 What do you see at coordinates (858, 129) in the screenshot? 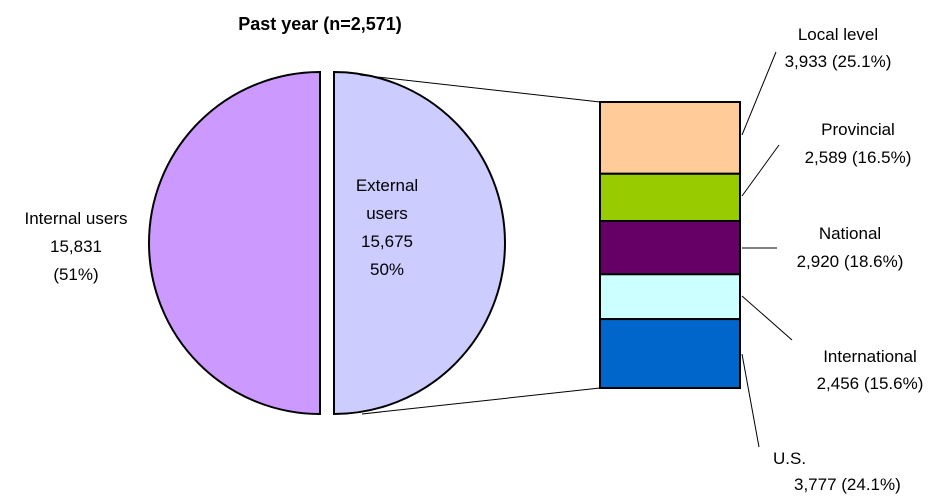
I see `segment-label-provincial: Provincial` at bounding box center [858, 129].